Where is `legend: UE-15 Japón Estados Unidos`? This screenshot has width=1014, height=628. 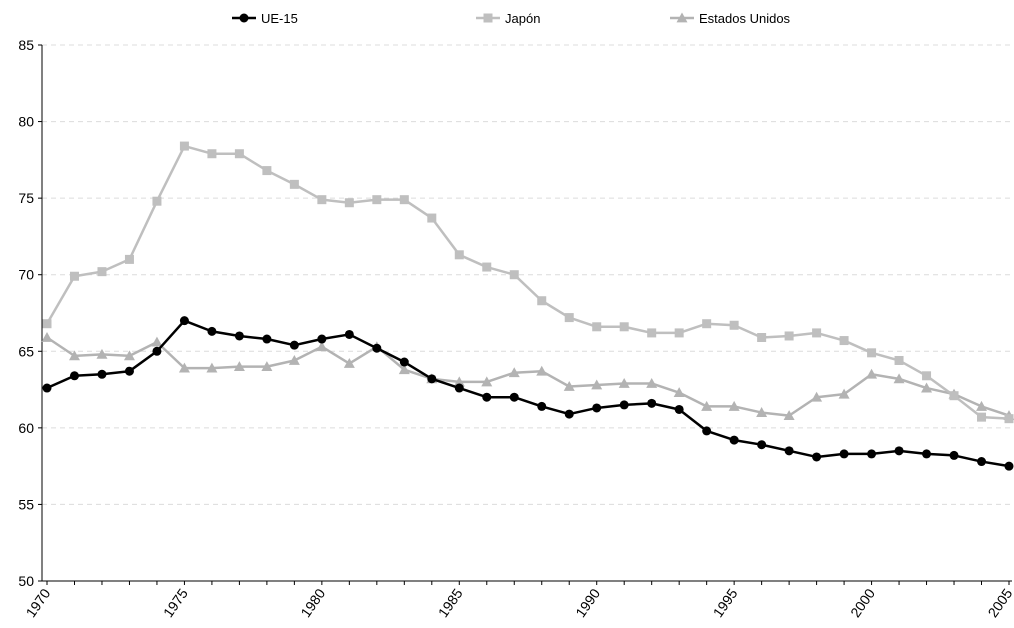
legend: UE-15 Japón Estados Unidos is located at coordinates (511, 18).